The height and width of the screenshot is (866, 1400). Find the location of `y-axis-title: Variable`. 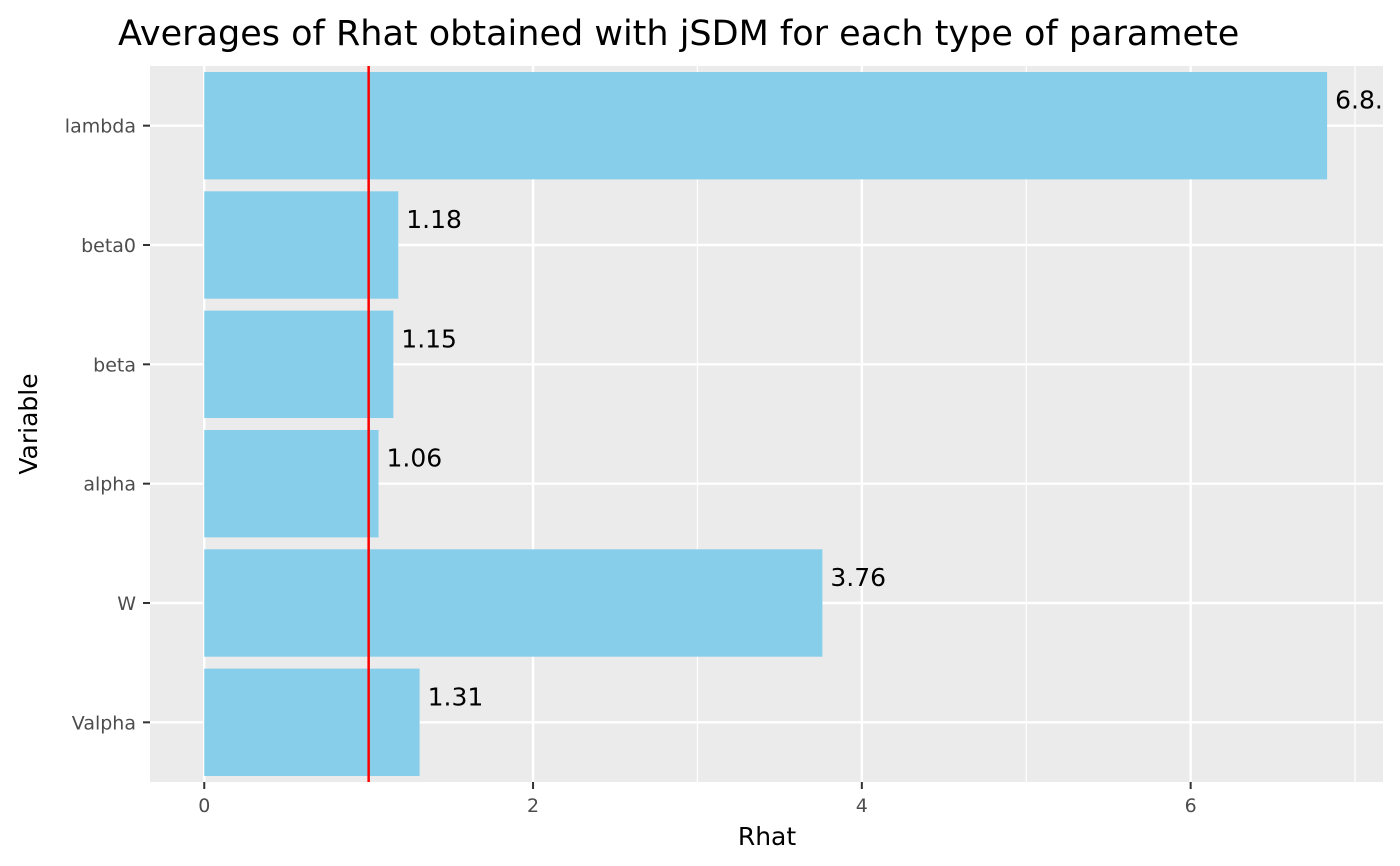

y-axis-title: Variable is located at coordinates (28, 423).